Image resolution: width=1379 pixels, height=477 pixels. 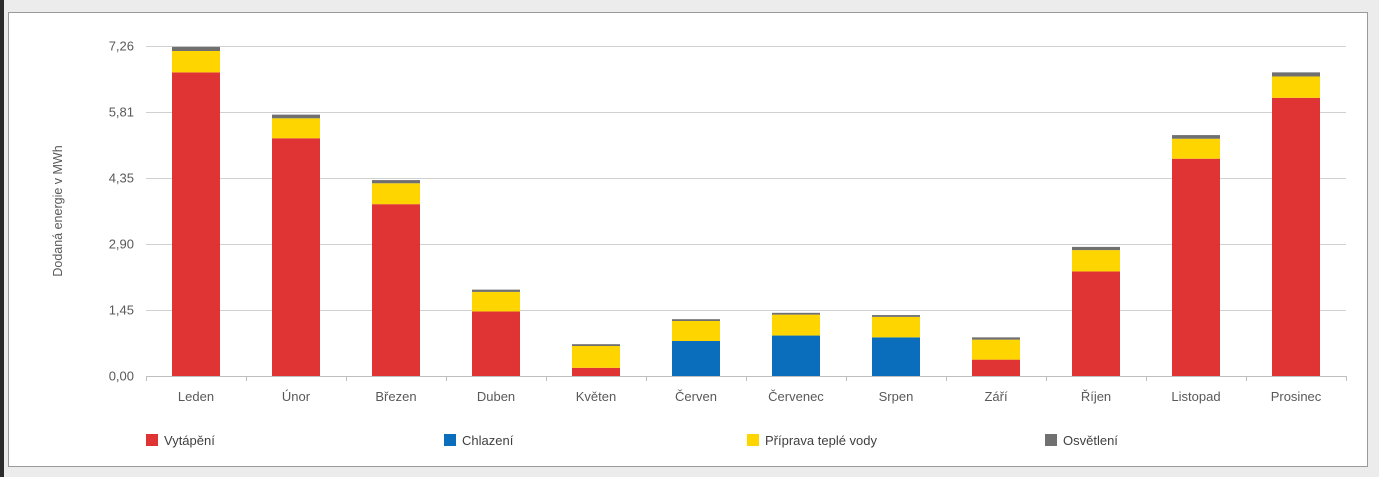 What do you see at coordinates (1195, 396) in the screenshot?
I see `x-tick-label: Listopad` at bounding box center [1195, 396].